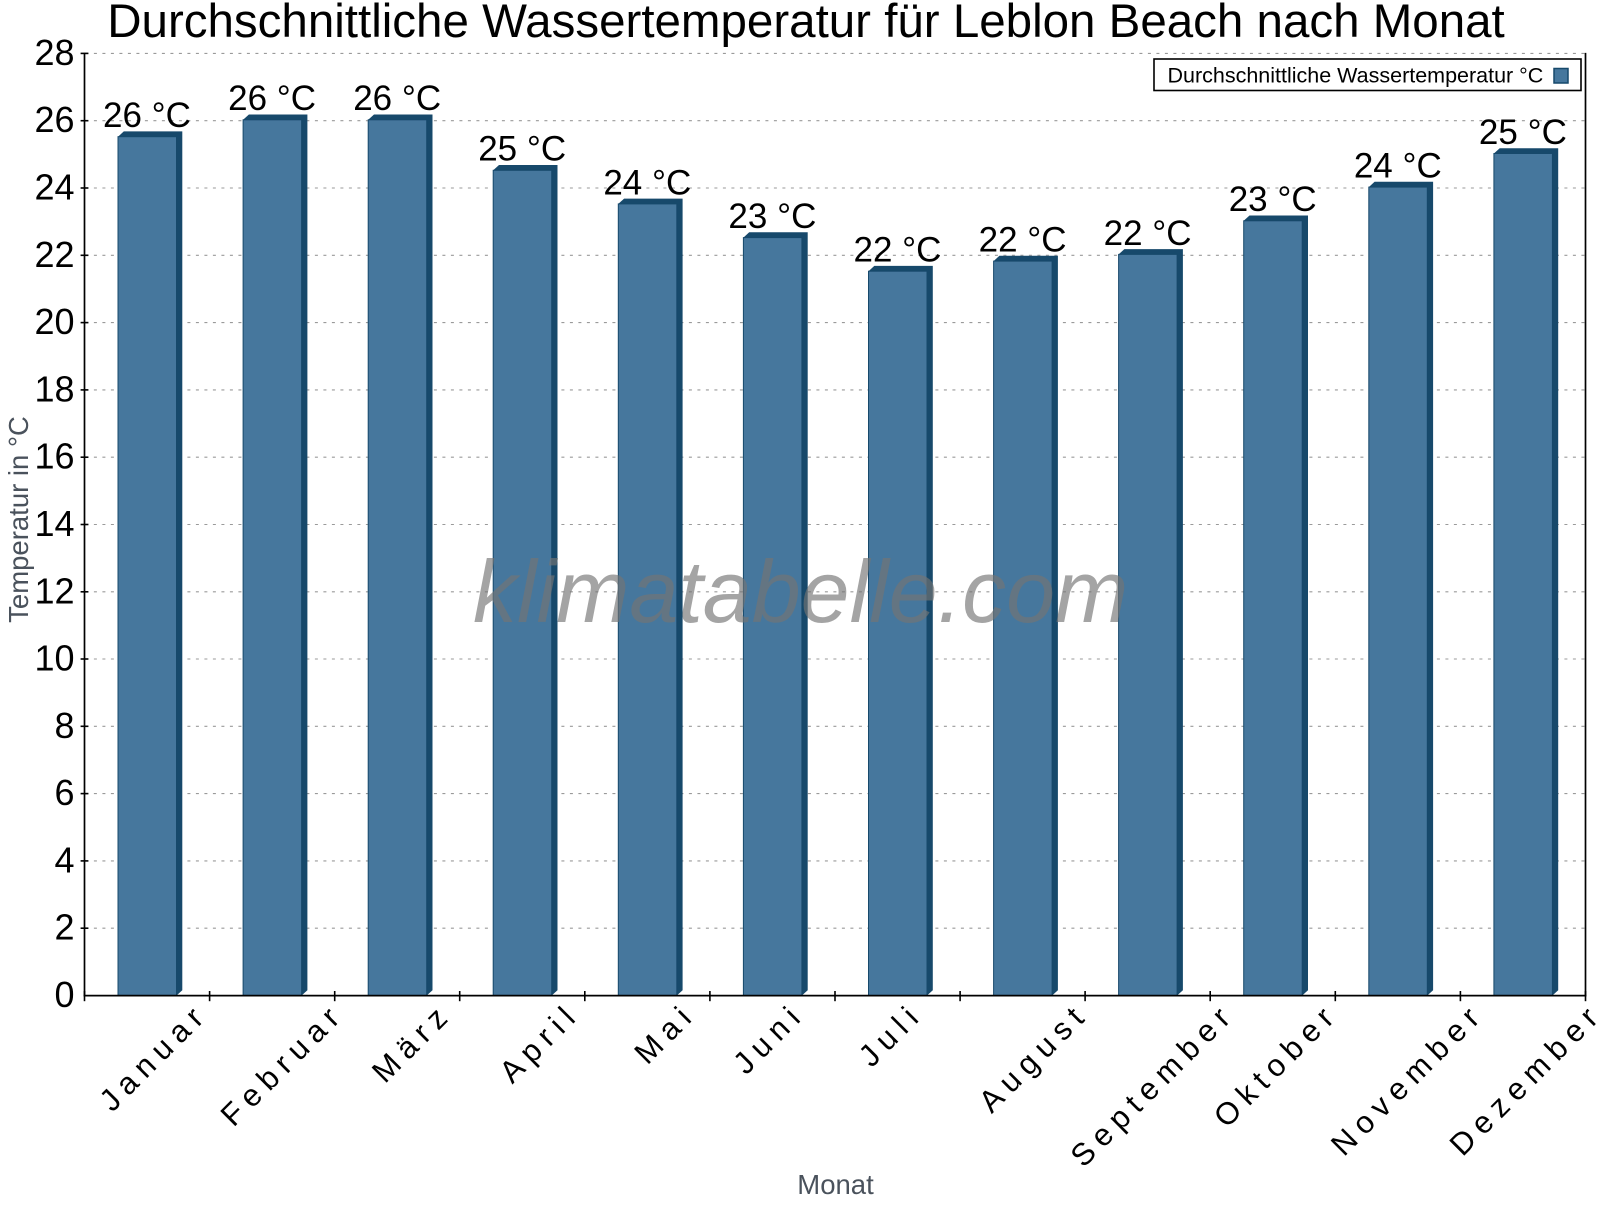  Describe the element at coordinates (54, 187) in the screenshot. I see `svg-text: 24` at that location.